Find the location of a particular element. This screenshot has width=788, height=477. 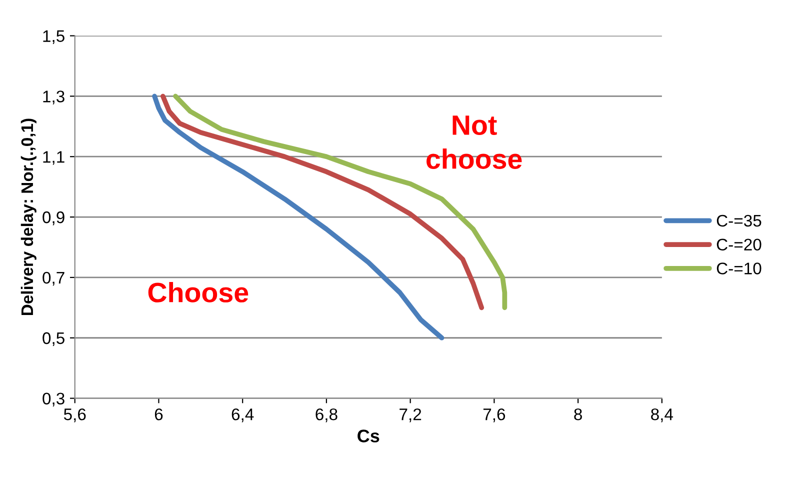

y-tick-label: 1,1 is located at coordinates (53, 158).